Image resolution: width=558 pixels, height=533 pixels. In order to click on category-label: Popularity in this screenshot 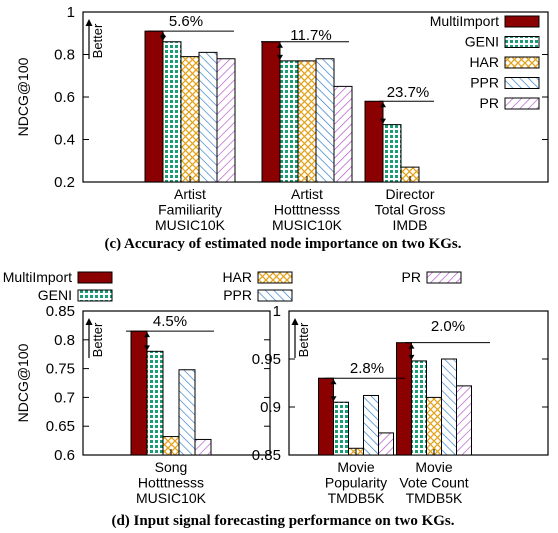, I will do `click(356, 483)`.